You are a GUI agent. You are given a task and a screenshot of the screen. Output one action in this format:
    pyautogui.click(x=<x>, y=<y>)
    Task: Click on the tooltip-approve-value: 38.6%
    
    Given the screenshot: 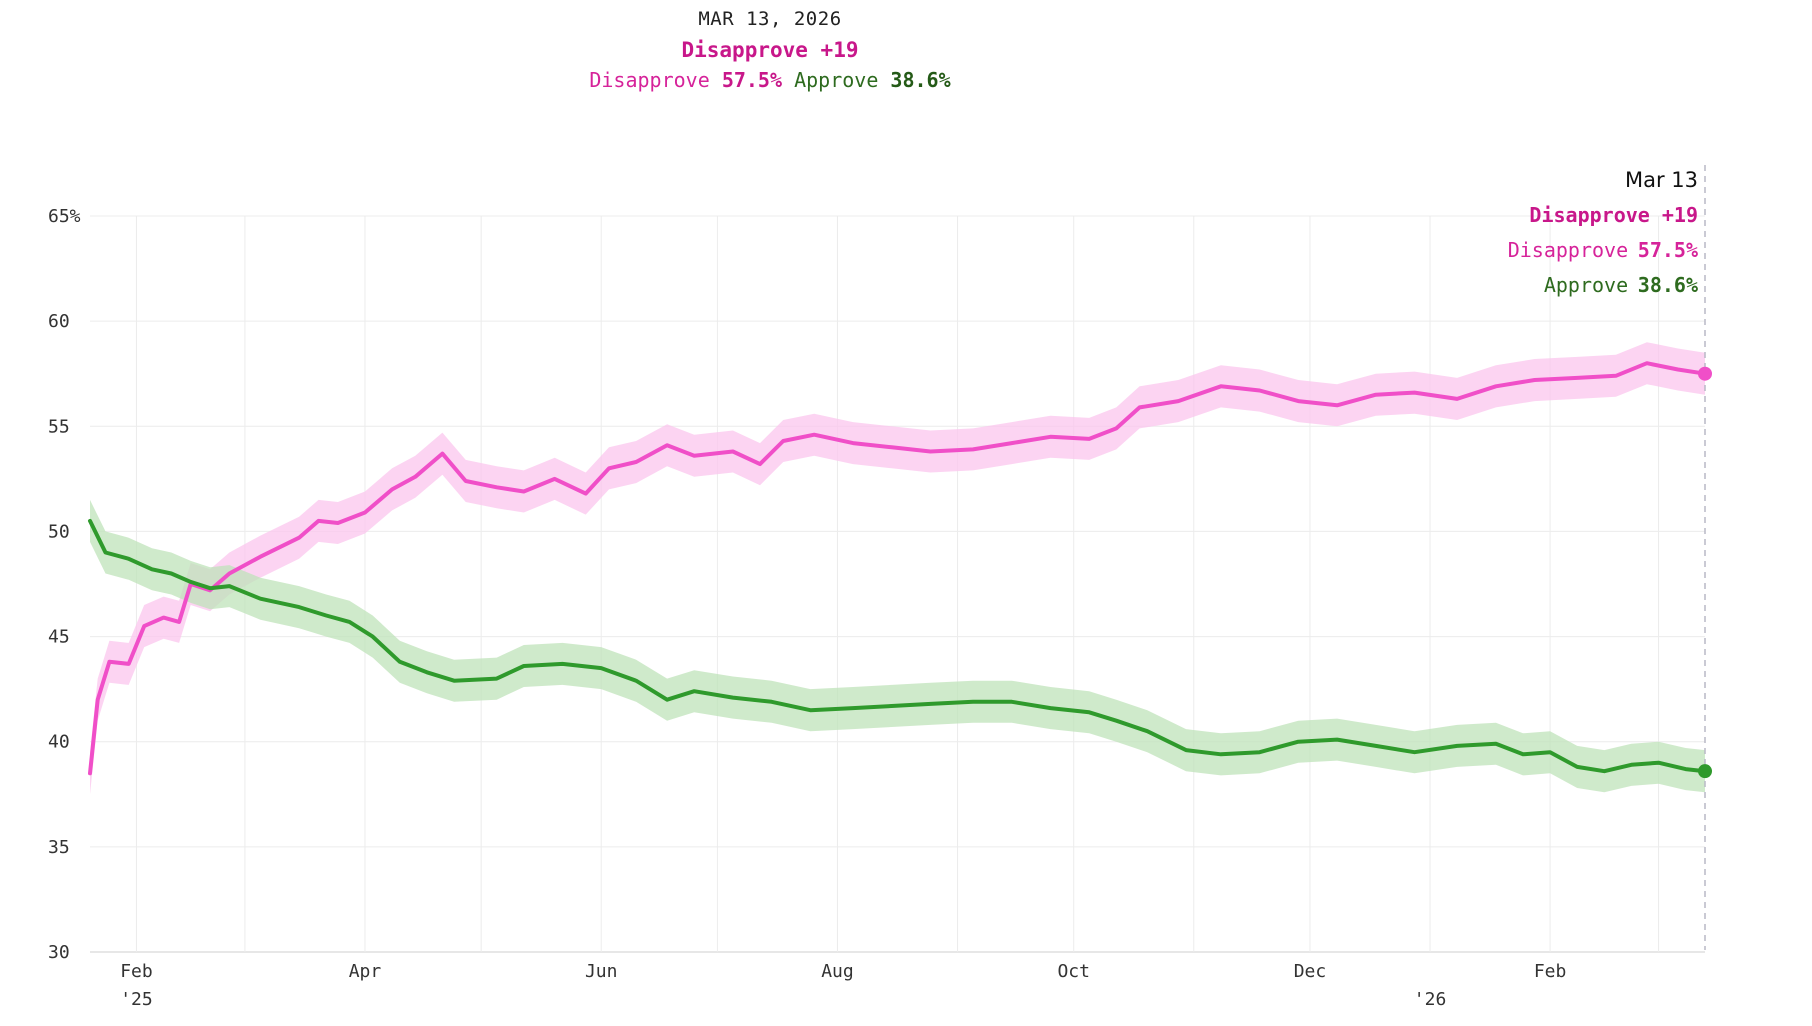 What is the action you would take?
    pyautogui.click(x=1668, y=285)
    